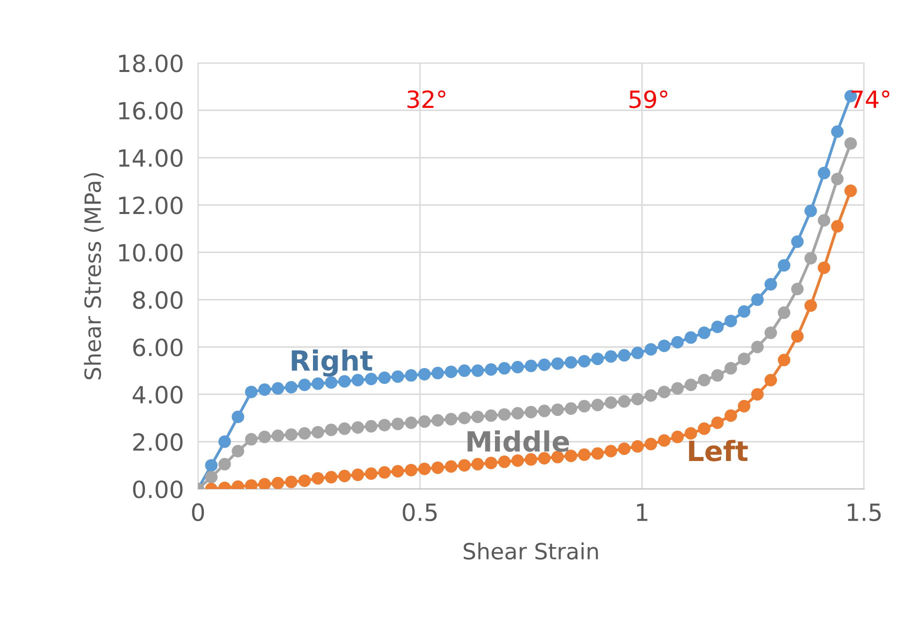 The width and height of the screenshot is (902, 626). What do you see at coordinates (151, 111) in the screenshot?
I see `y-tick-label: 16.00` at bounding box center [151, 111].